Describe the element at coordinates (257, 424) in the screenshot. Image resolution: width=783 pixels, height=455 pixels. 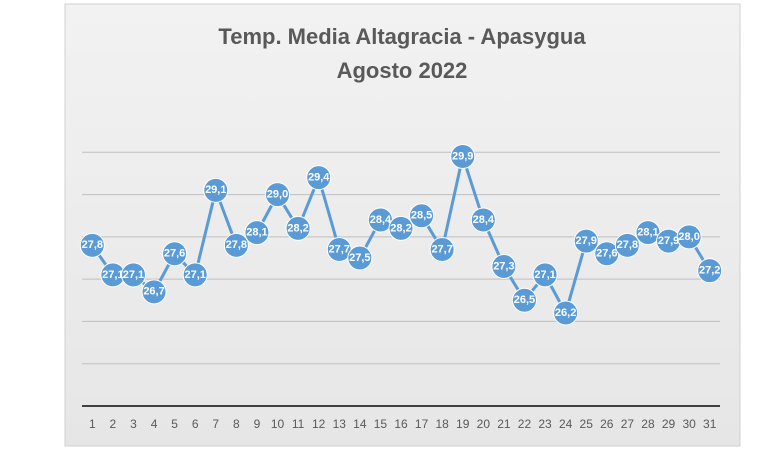
I see `x-tick-label: 9` at that location.